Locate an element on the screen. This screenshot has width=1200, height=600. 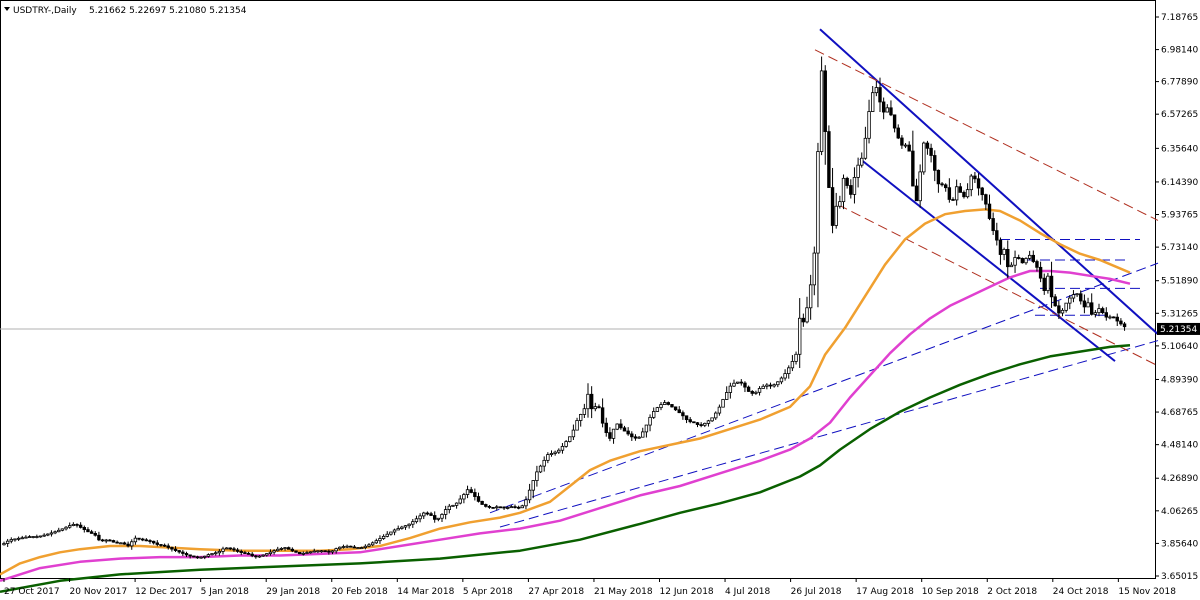
x-tick-label: 12 Dec 2017 is located at coordinates (164, 592).